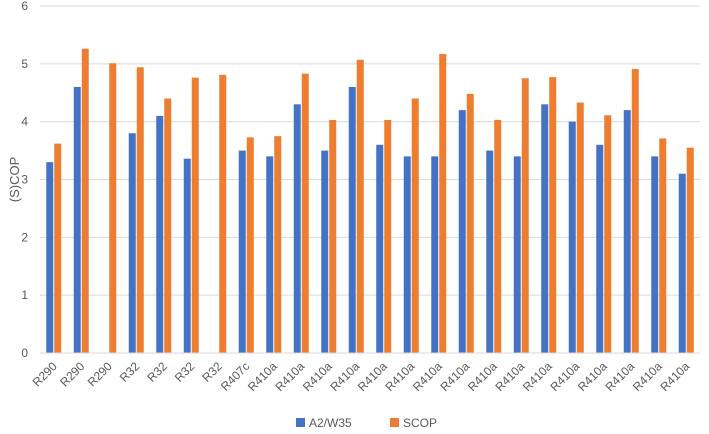  I want to click on y-tick-label: 2, so click(24, 237).